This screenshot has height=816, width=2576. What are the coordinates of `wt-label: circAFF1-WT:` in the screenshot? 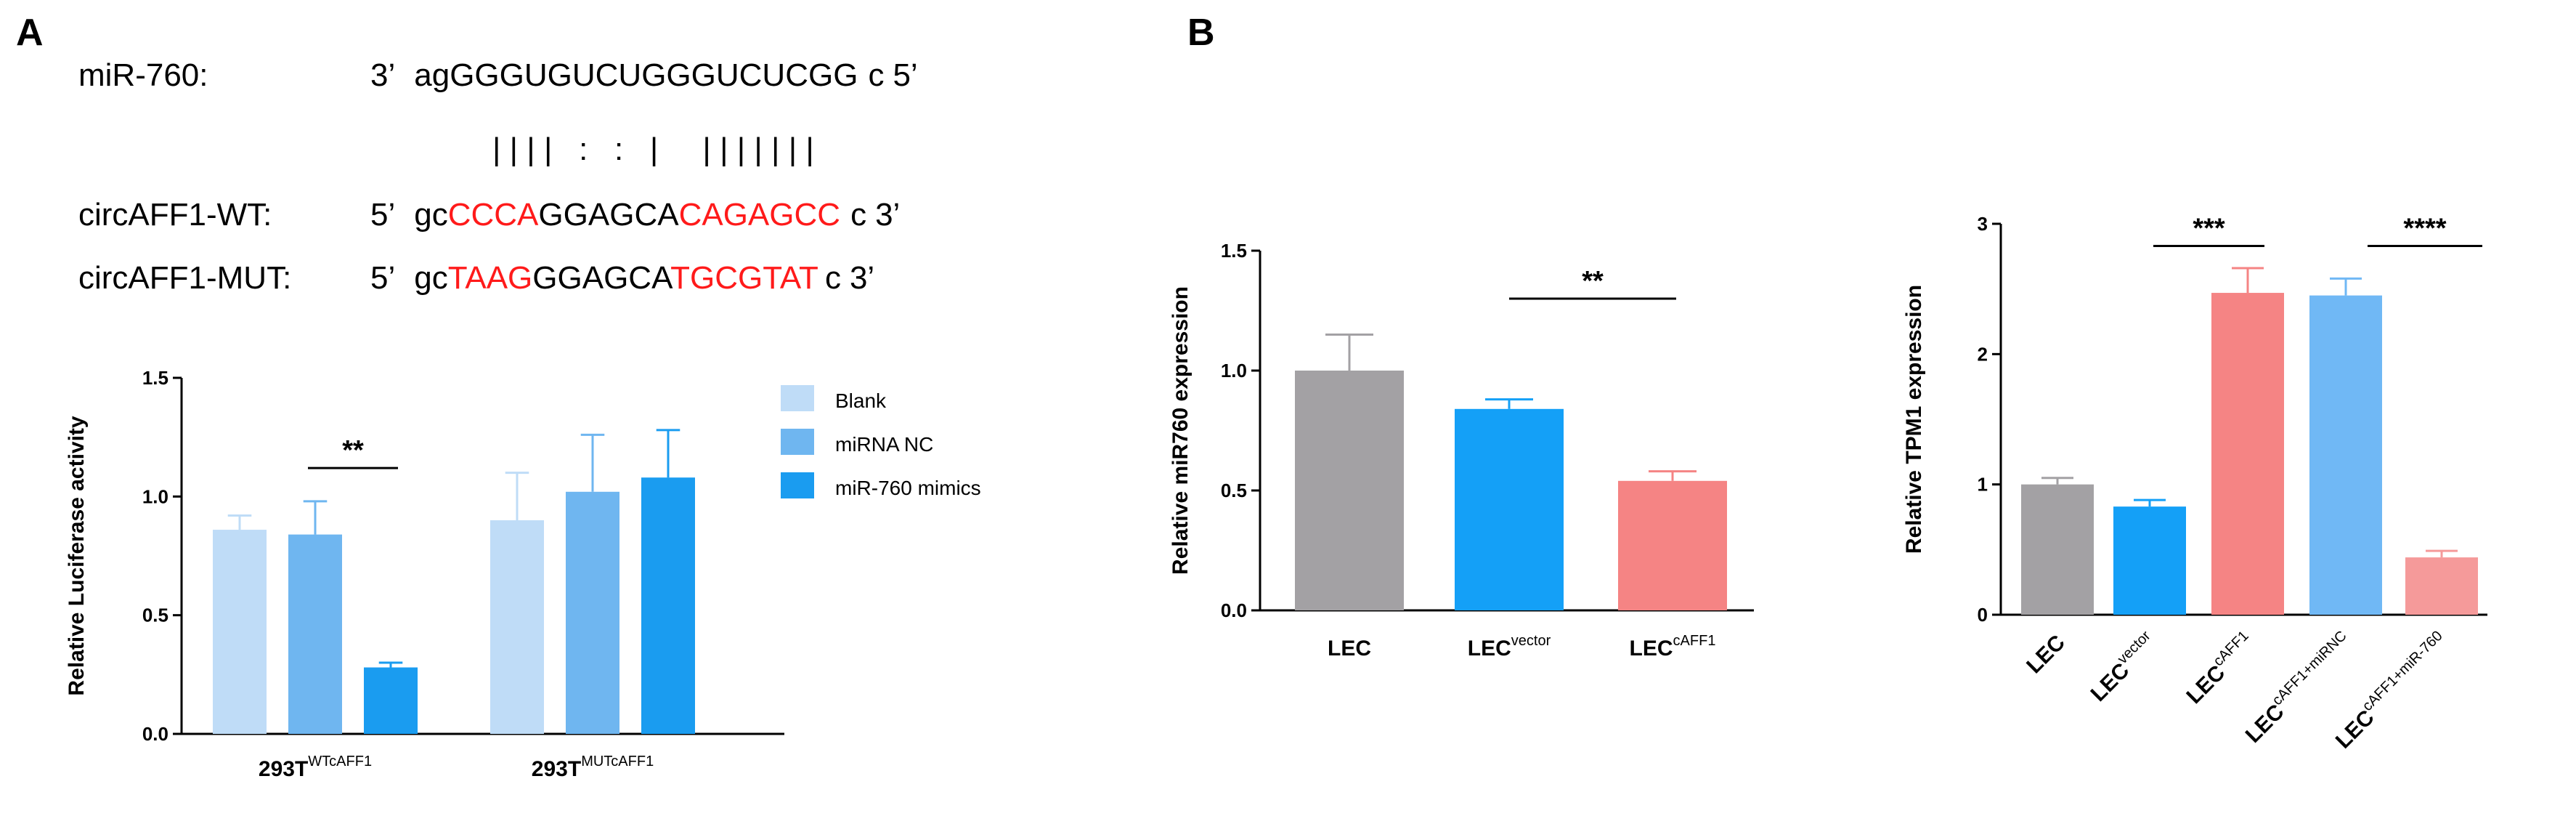 It's located at (175, 215).